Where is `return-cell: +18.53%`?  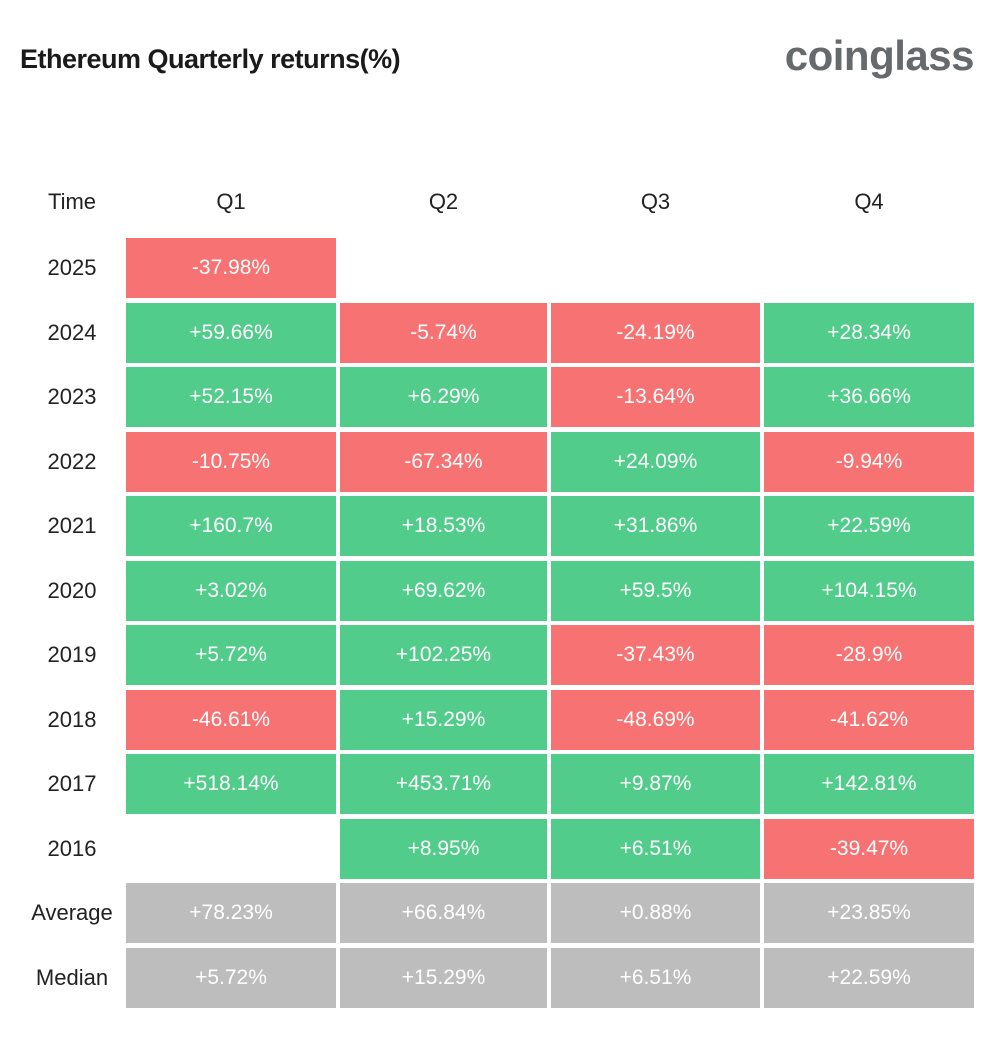 return-cell: +18.53% is located at coordinates (443, 526).